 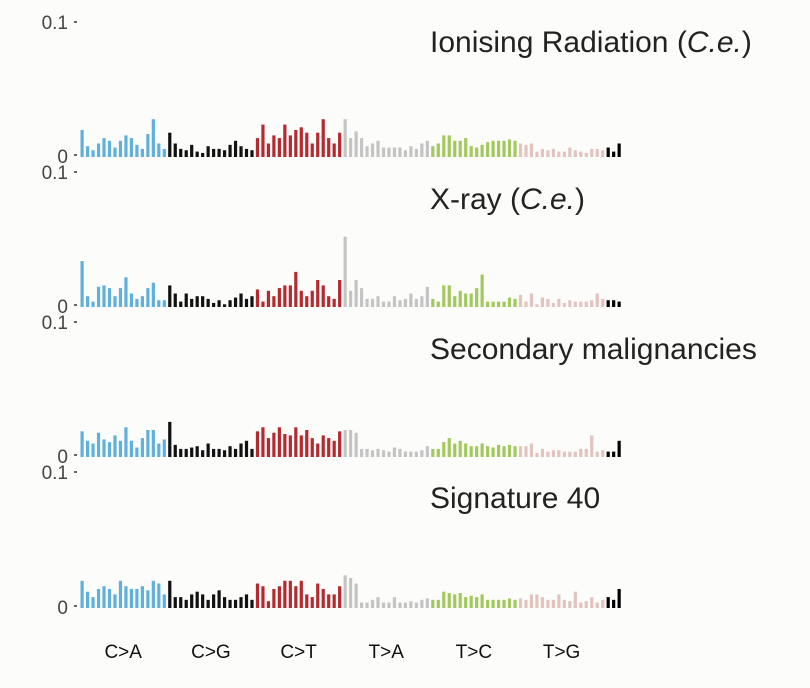 What do you see at coordinates (62, 307) in the screenshot?
I see `y-tick-label: 0` at bounding box center [62, 307].